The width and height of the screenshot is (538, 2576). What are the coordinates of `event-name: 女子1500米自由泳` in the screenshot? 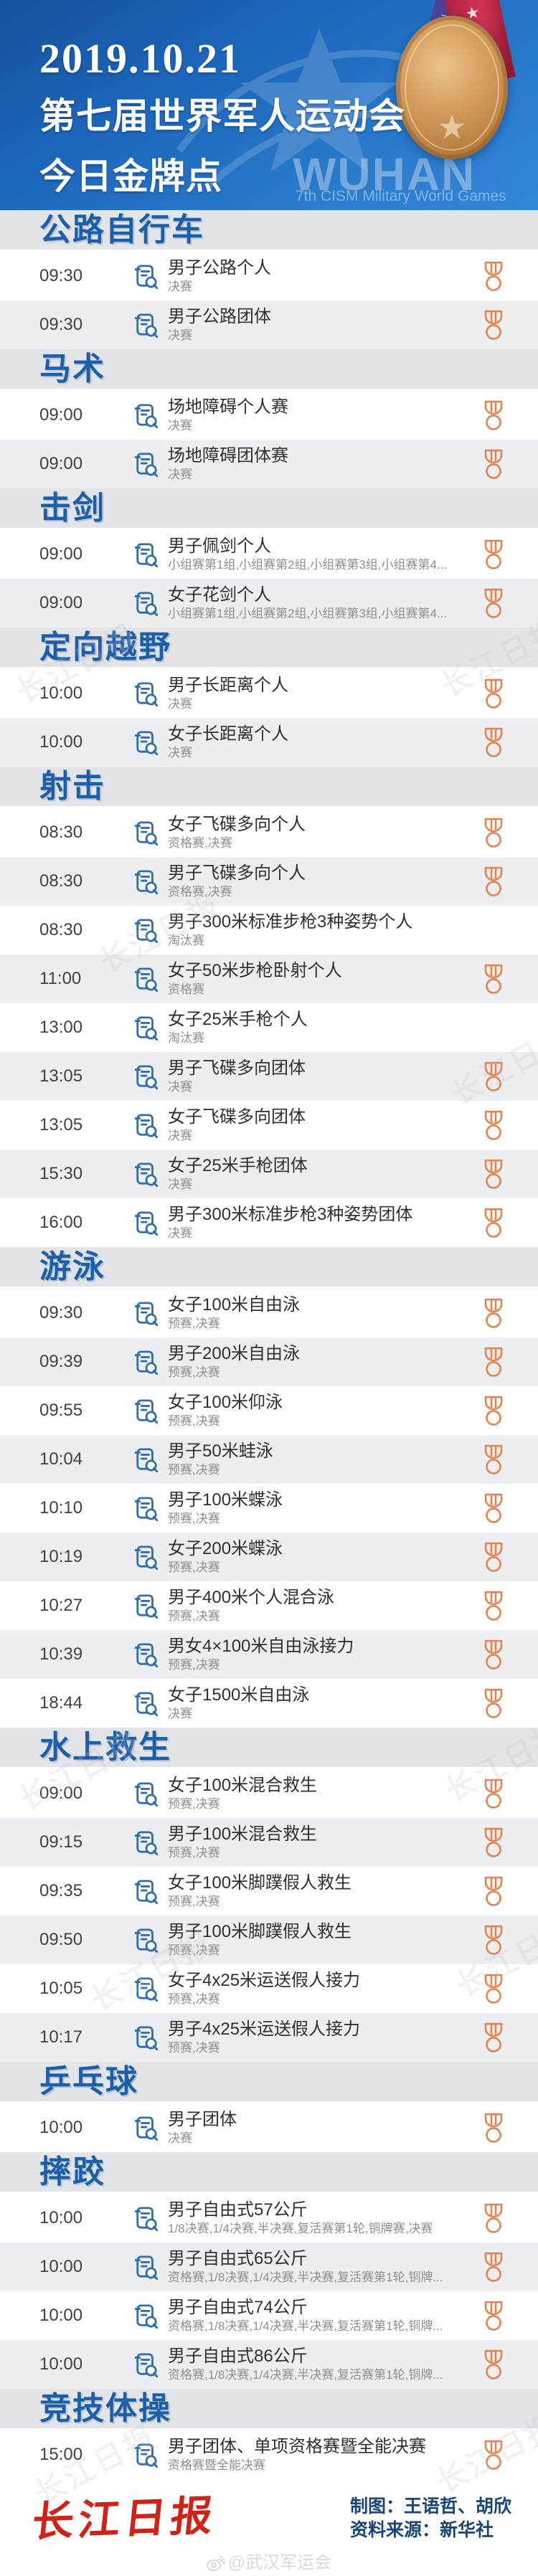 It's located at (239, 1695).